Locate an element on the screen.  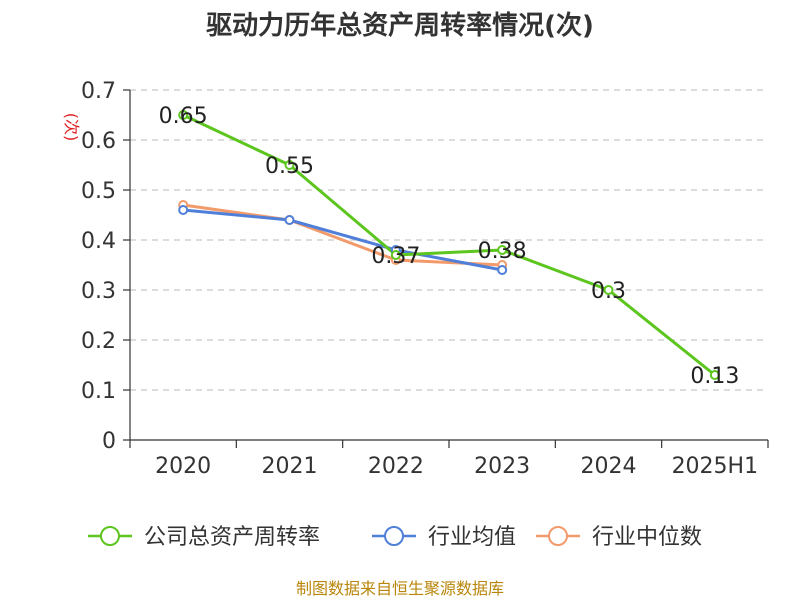
data-label: 0.37 is located at coordinates (395, 256).